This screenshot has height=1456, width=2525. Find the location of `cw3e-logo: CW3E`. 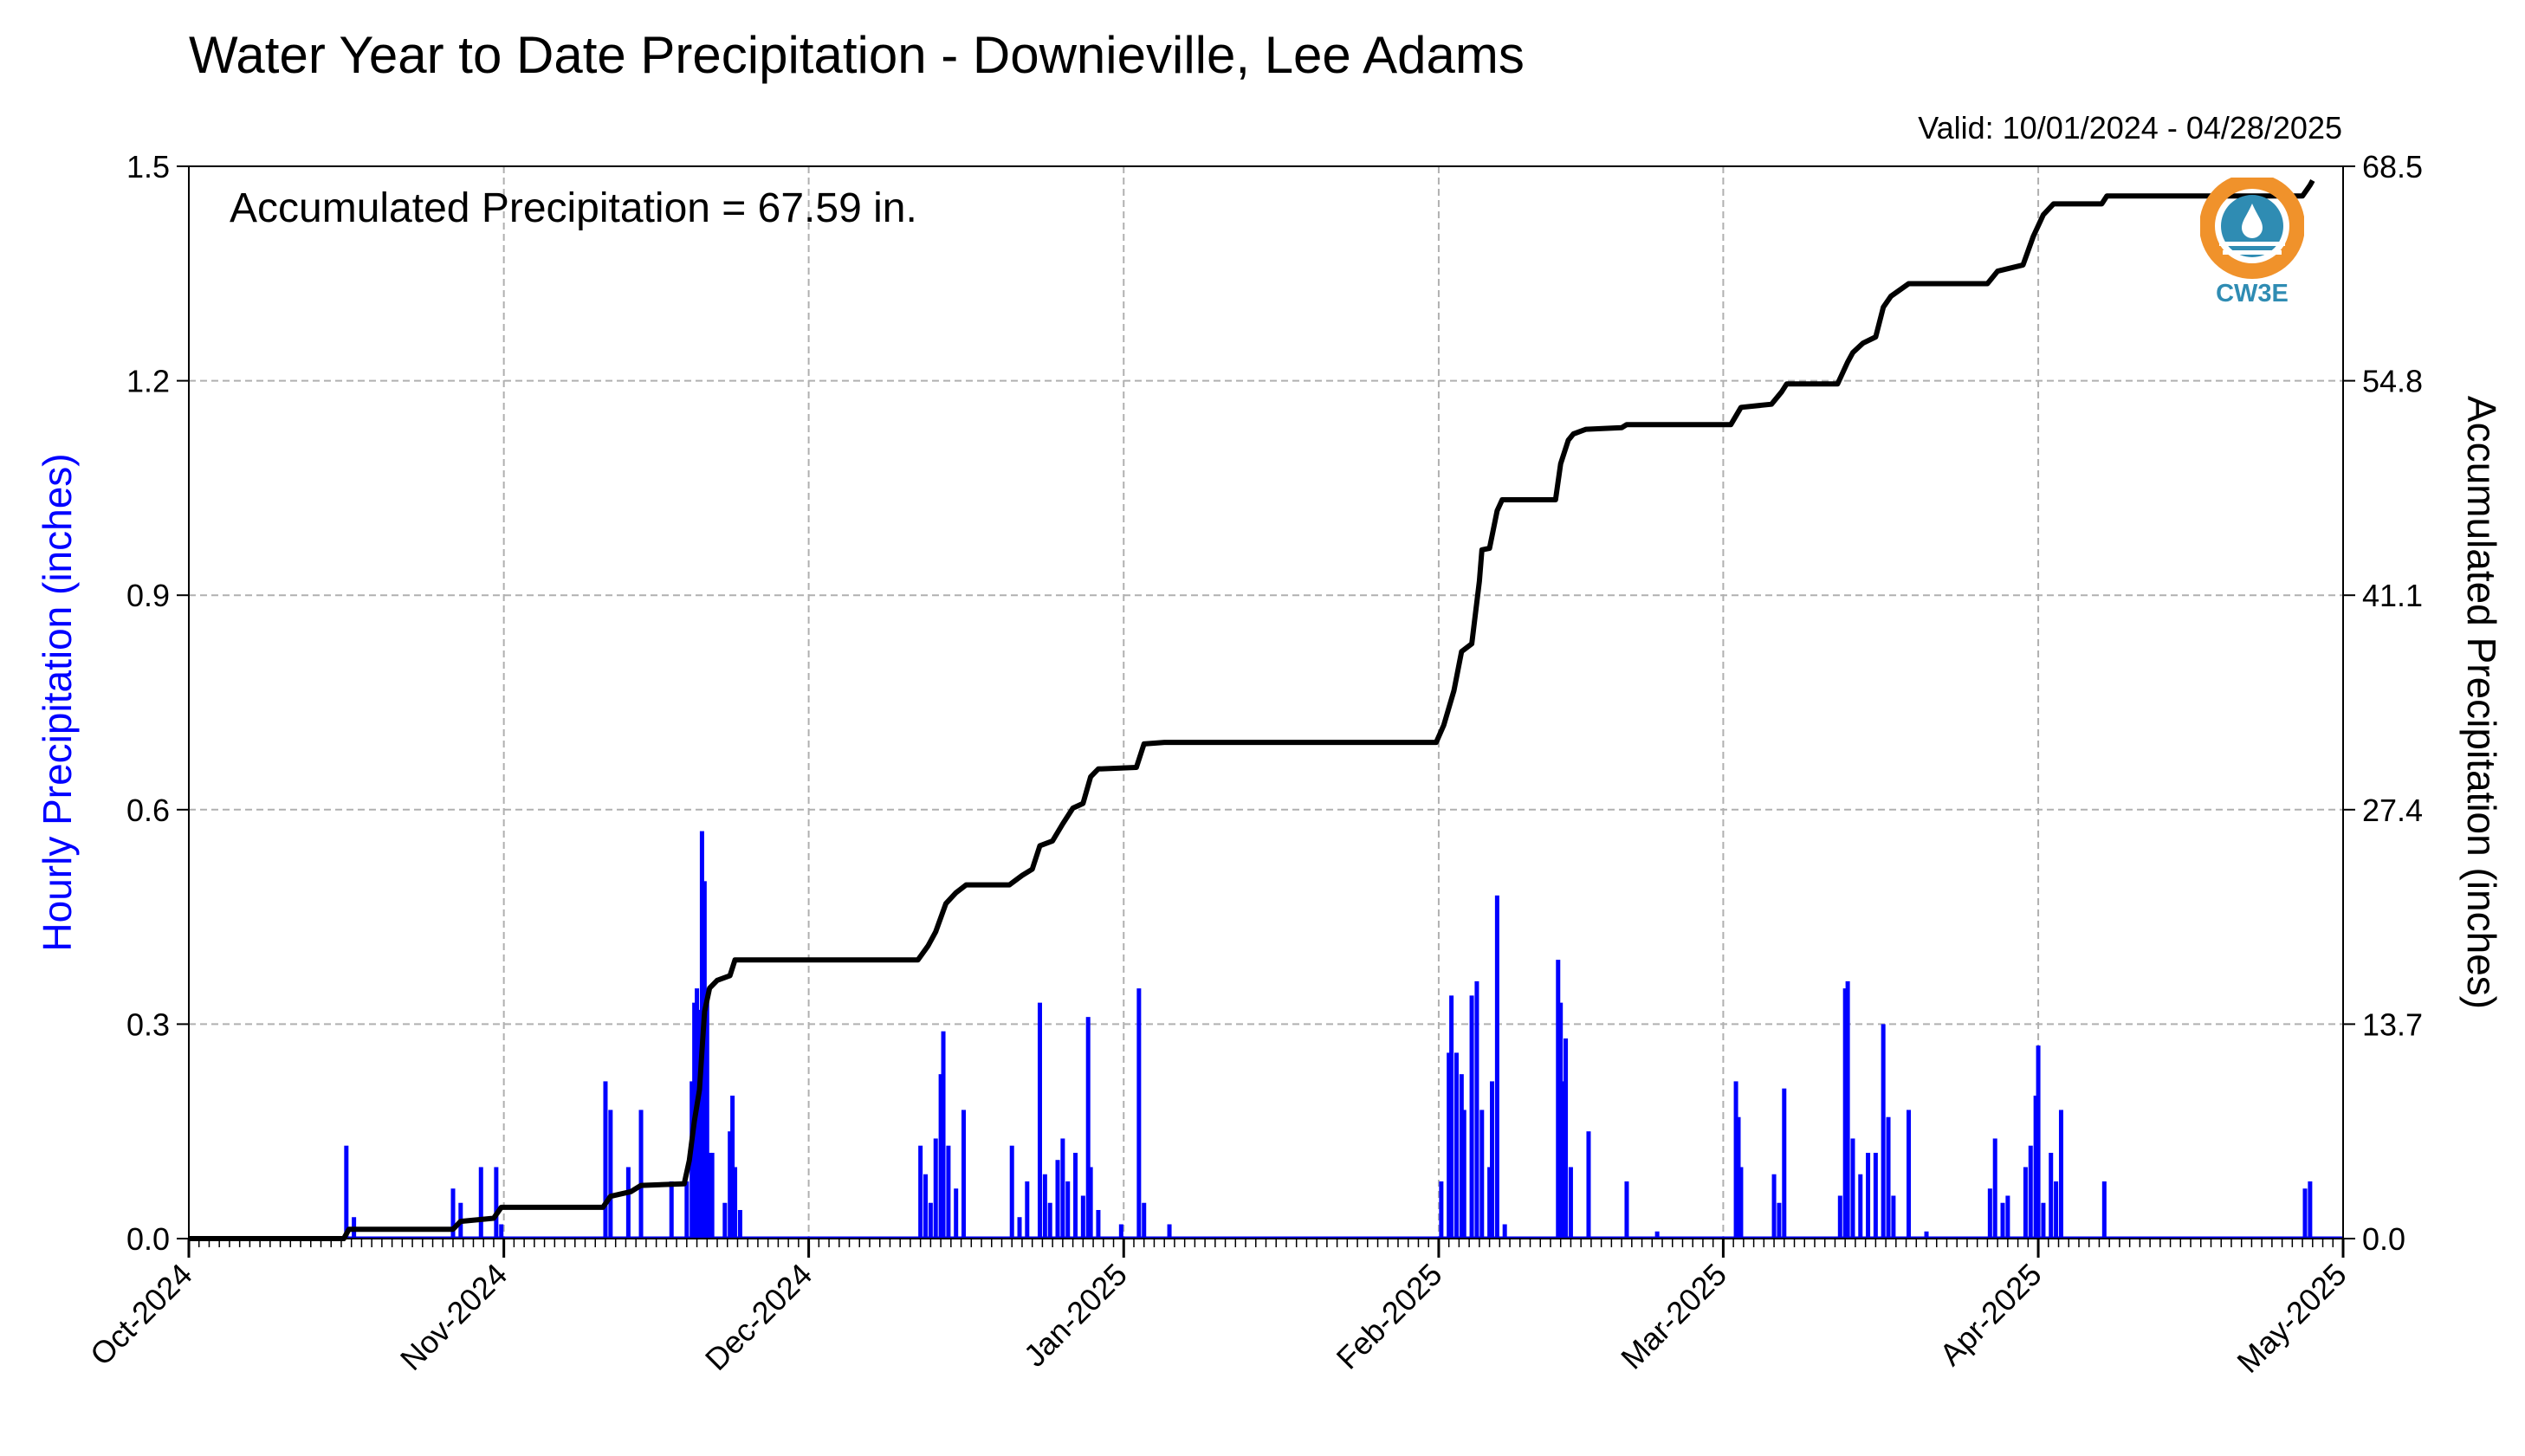

cw3e-logo: CW3E is located at coordinates (2252, 240).